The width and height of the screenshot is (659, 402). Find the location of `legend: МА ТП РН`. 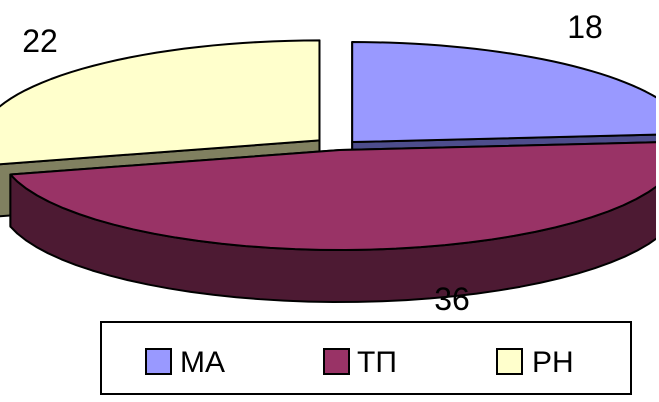

legend: МА ТП РН is located at coordinates (366, 358).